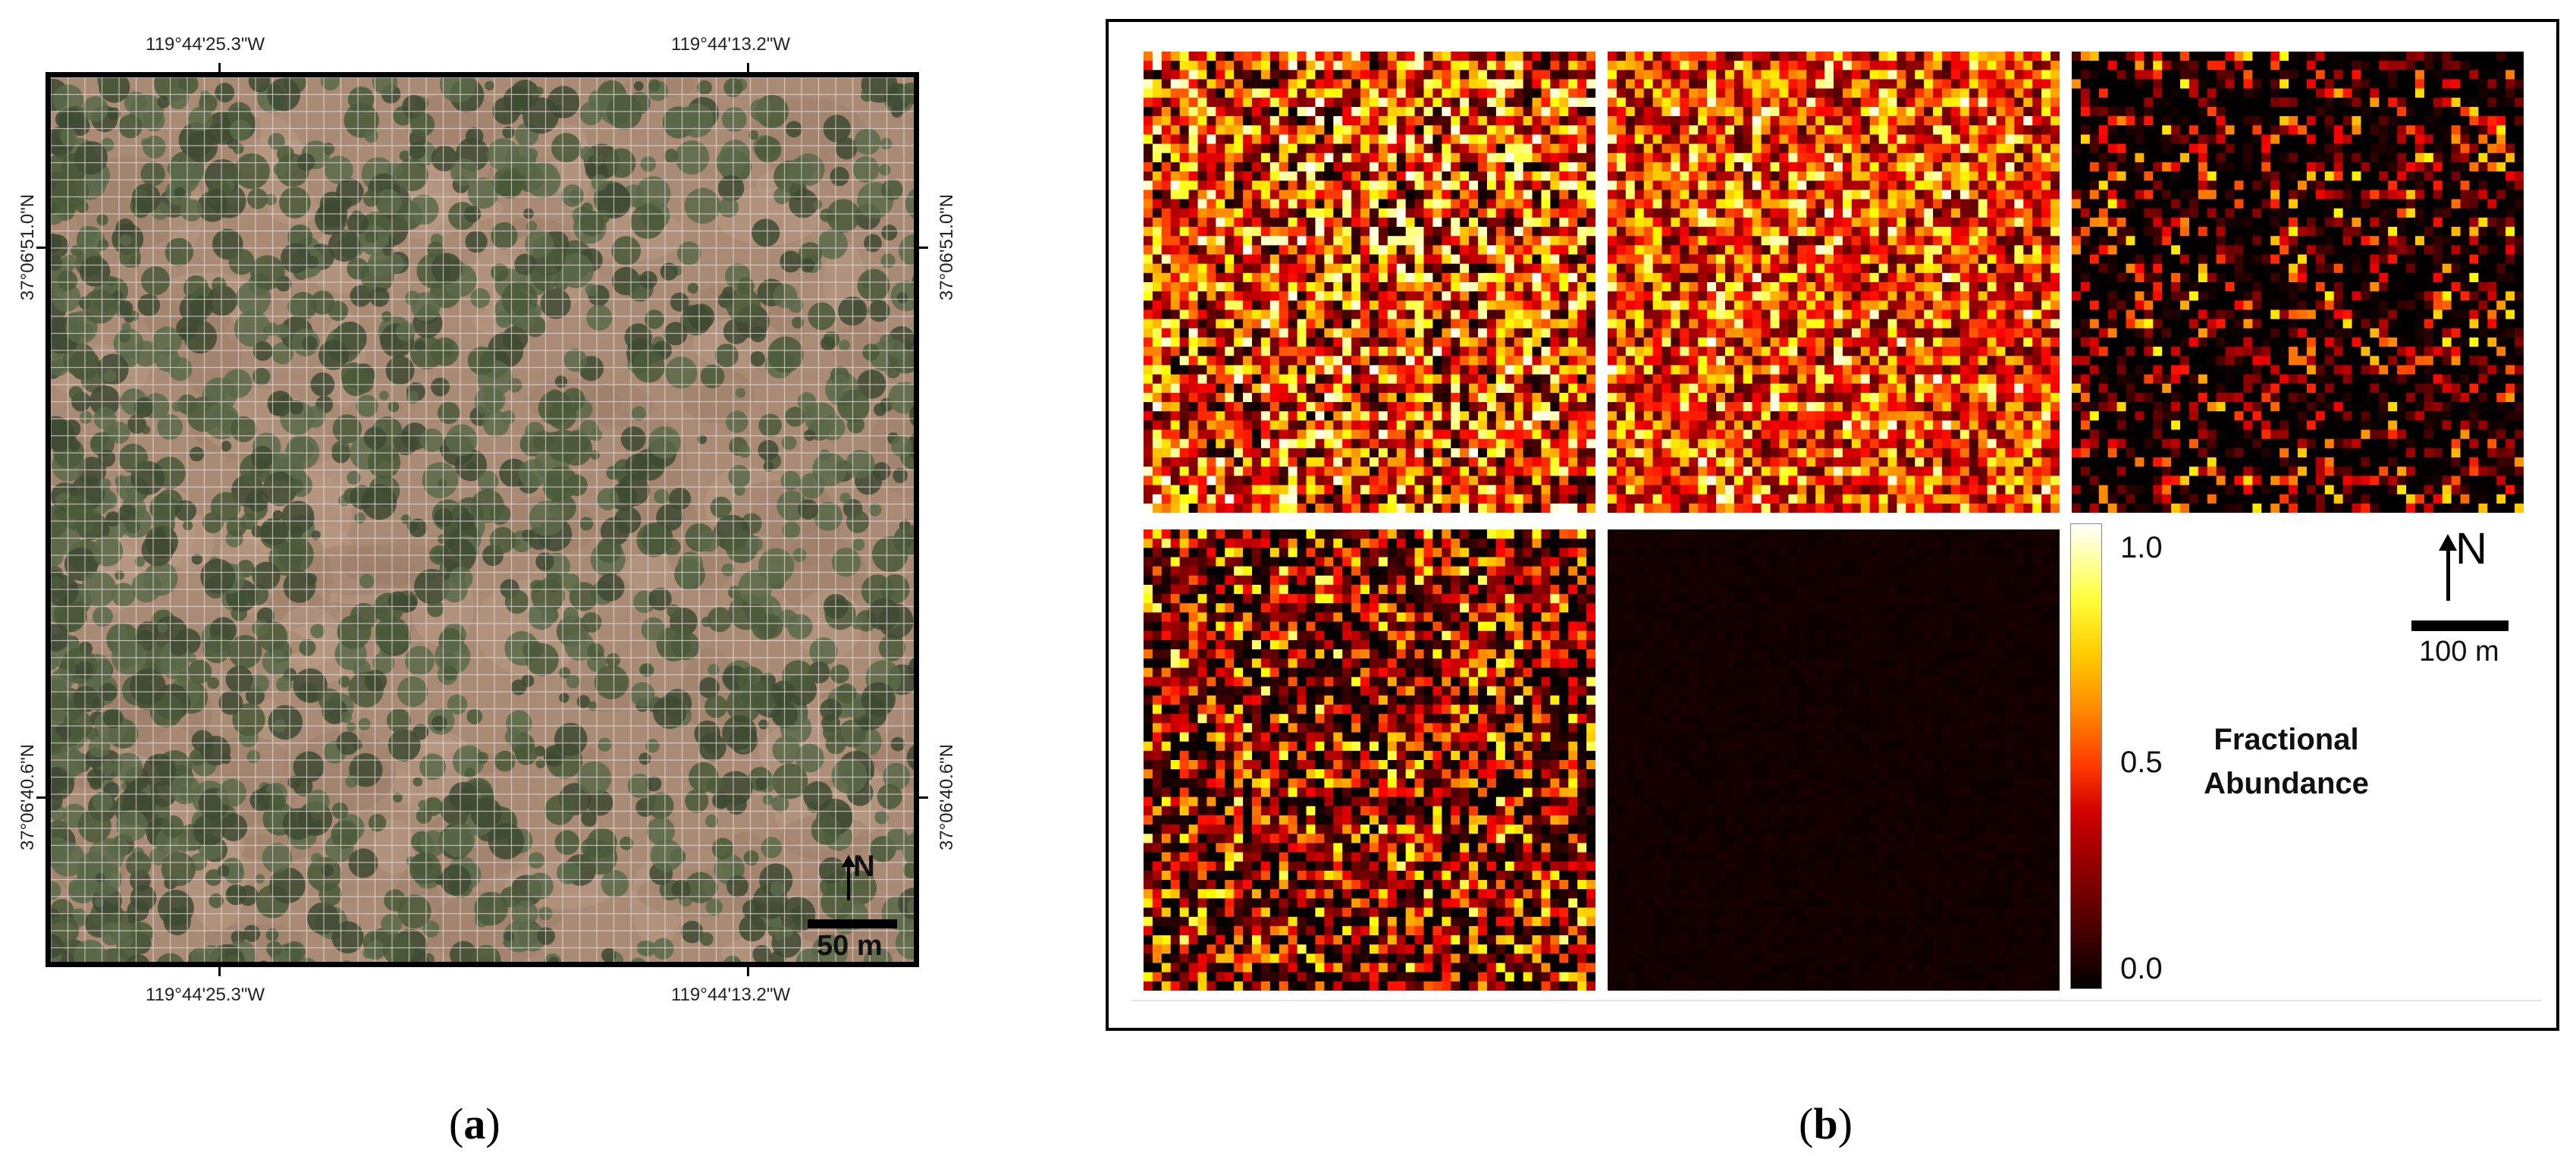  Describe the element at coordinates (2141, 762) in the screenshot. I see `colorbar-tick-mid: 0.5` at that location.